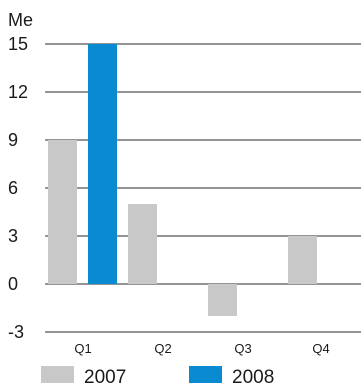  Describe the element at coordinates (62, 212) in the screenshot. I see `bar-2007-Q1` at that location.